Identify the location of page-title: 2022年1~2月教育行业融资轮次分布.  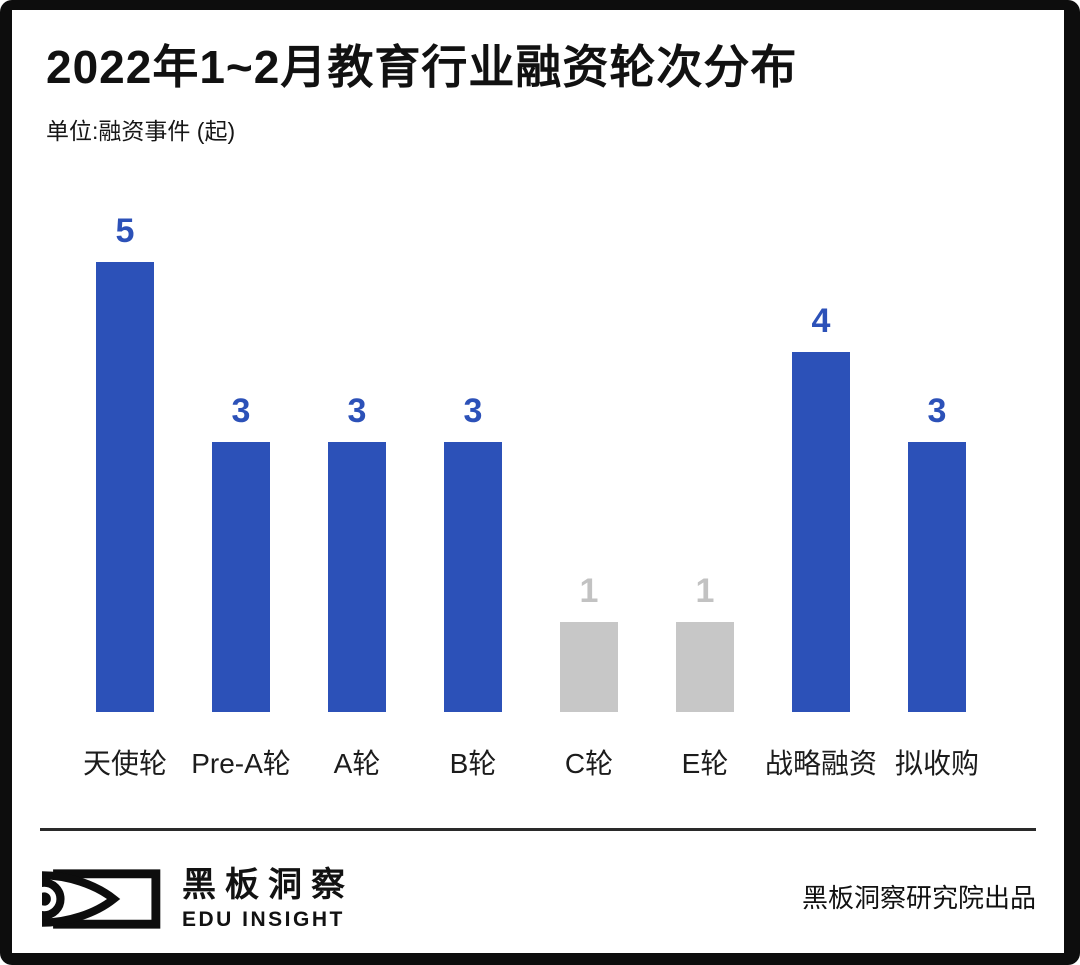
(422, 67).